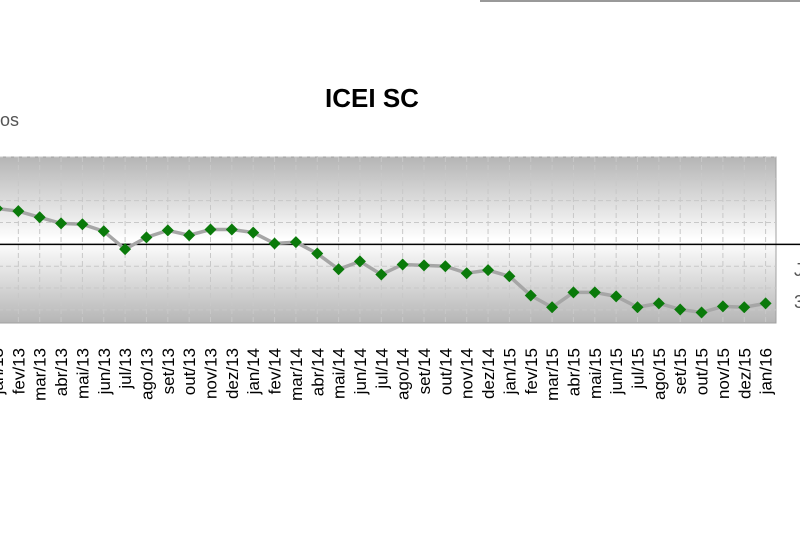 The image size is (800, 533). What do you see at coordinates (488, 373) in the screenshot?
I see `x-tick-label: dez/14` at bounding box center [488, 373].